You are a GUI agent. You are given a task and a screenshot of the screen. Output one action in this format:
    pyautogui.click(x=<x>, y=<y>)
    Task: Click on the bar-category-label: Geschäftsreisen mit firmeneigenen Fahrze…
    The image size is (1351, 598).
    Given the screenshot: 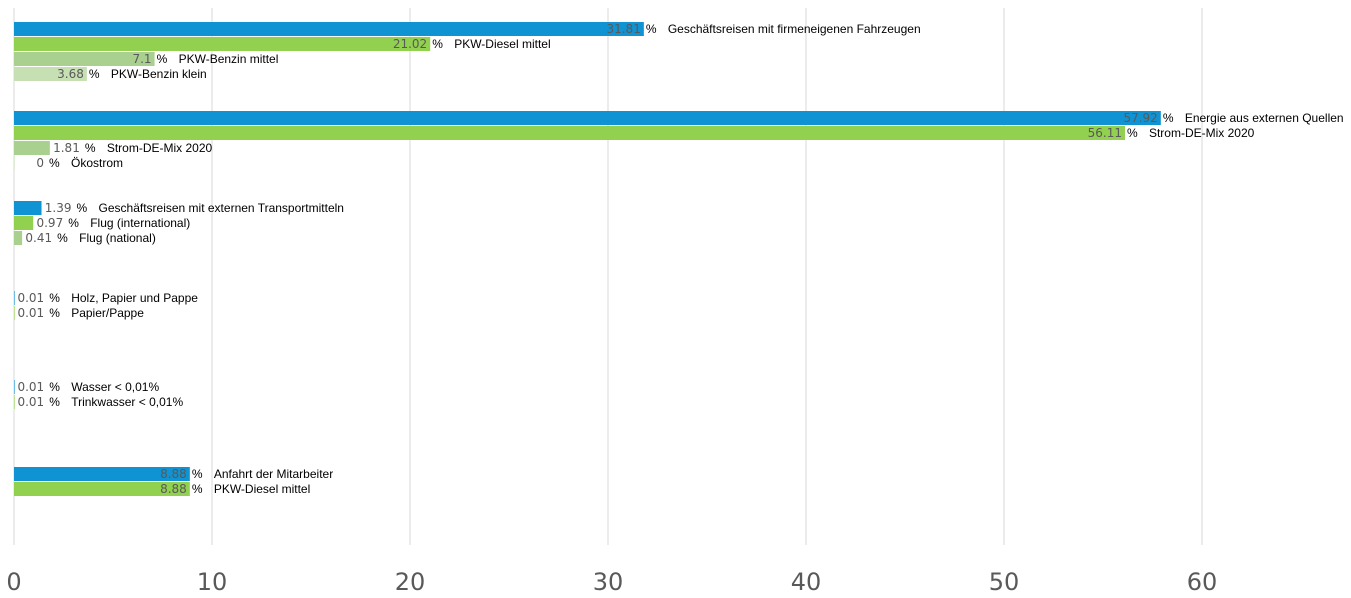 What is the action you would take?
    pyautogui.click(x=794, y=29)
    